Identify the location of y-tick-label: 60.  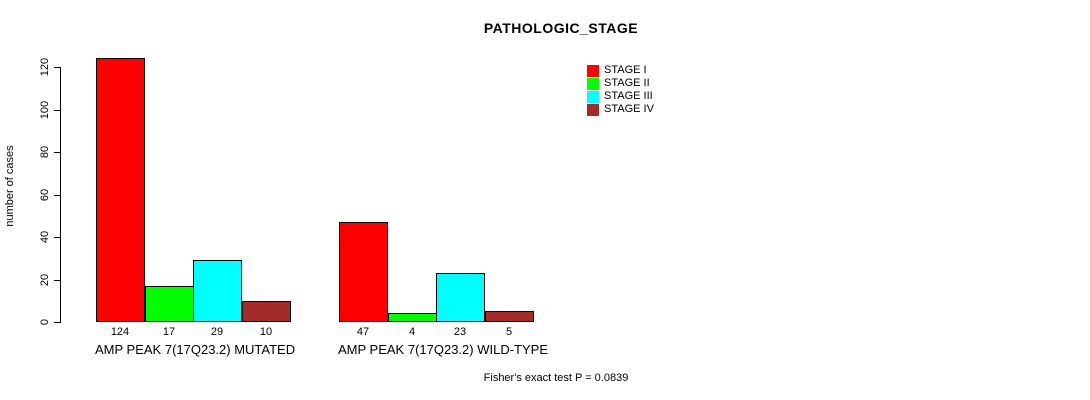
(45, 195).